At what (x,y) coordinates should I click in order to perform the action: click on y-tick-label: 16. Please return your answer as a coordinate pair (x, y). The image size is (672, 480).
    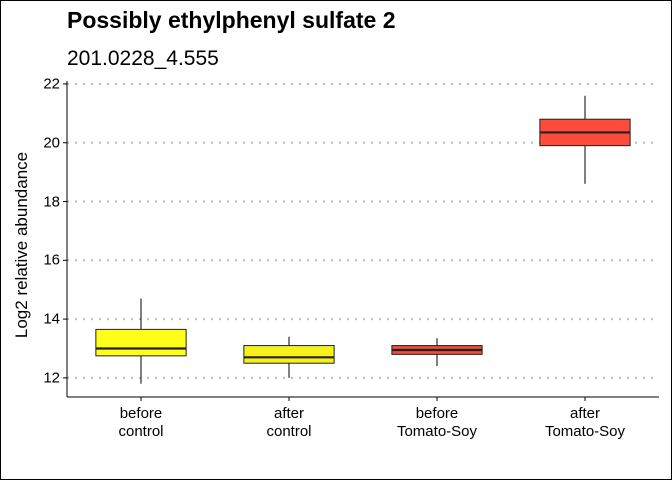
    Looking at the image, I should click on (51, 260).